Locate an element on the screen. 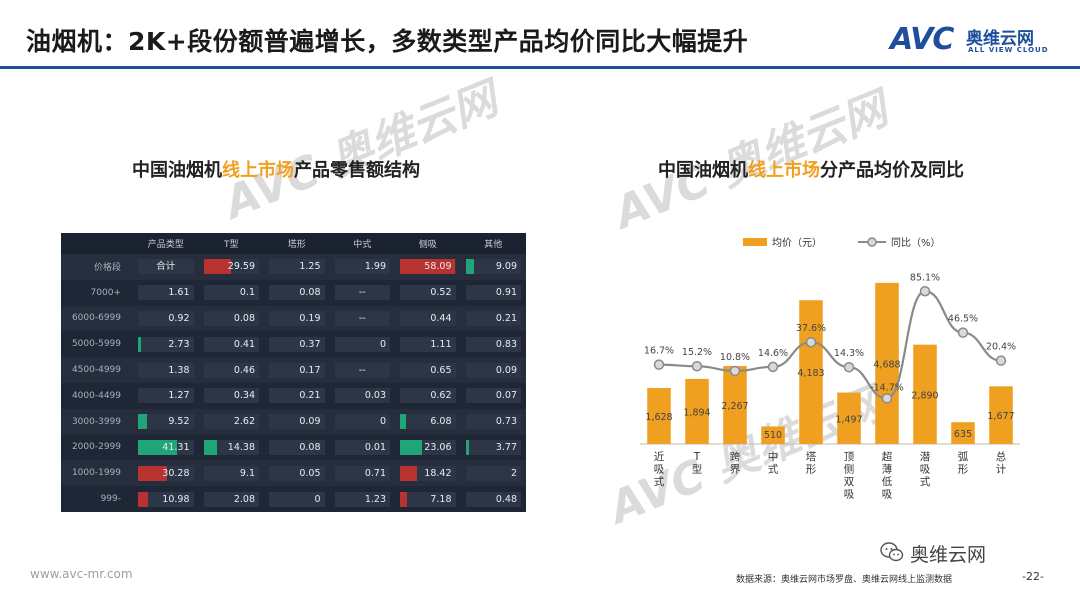 The width and height of the screenshot is (1080, 608). cell-text: 6.08 is located at coordinates (441, 422).